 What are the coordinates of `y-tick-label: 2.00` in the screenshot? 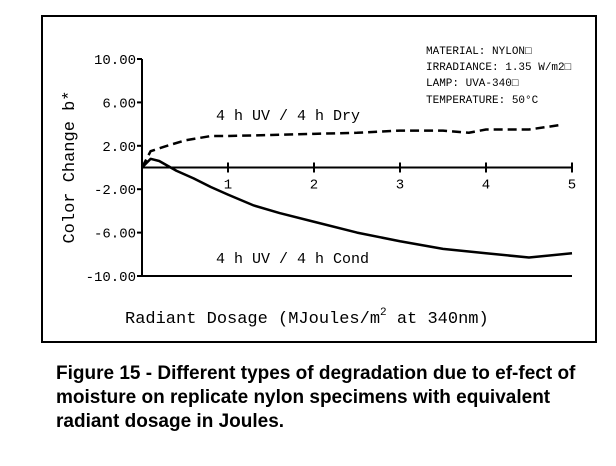 It's located at (119, 148).